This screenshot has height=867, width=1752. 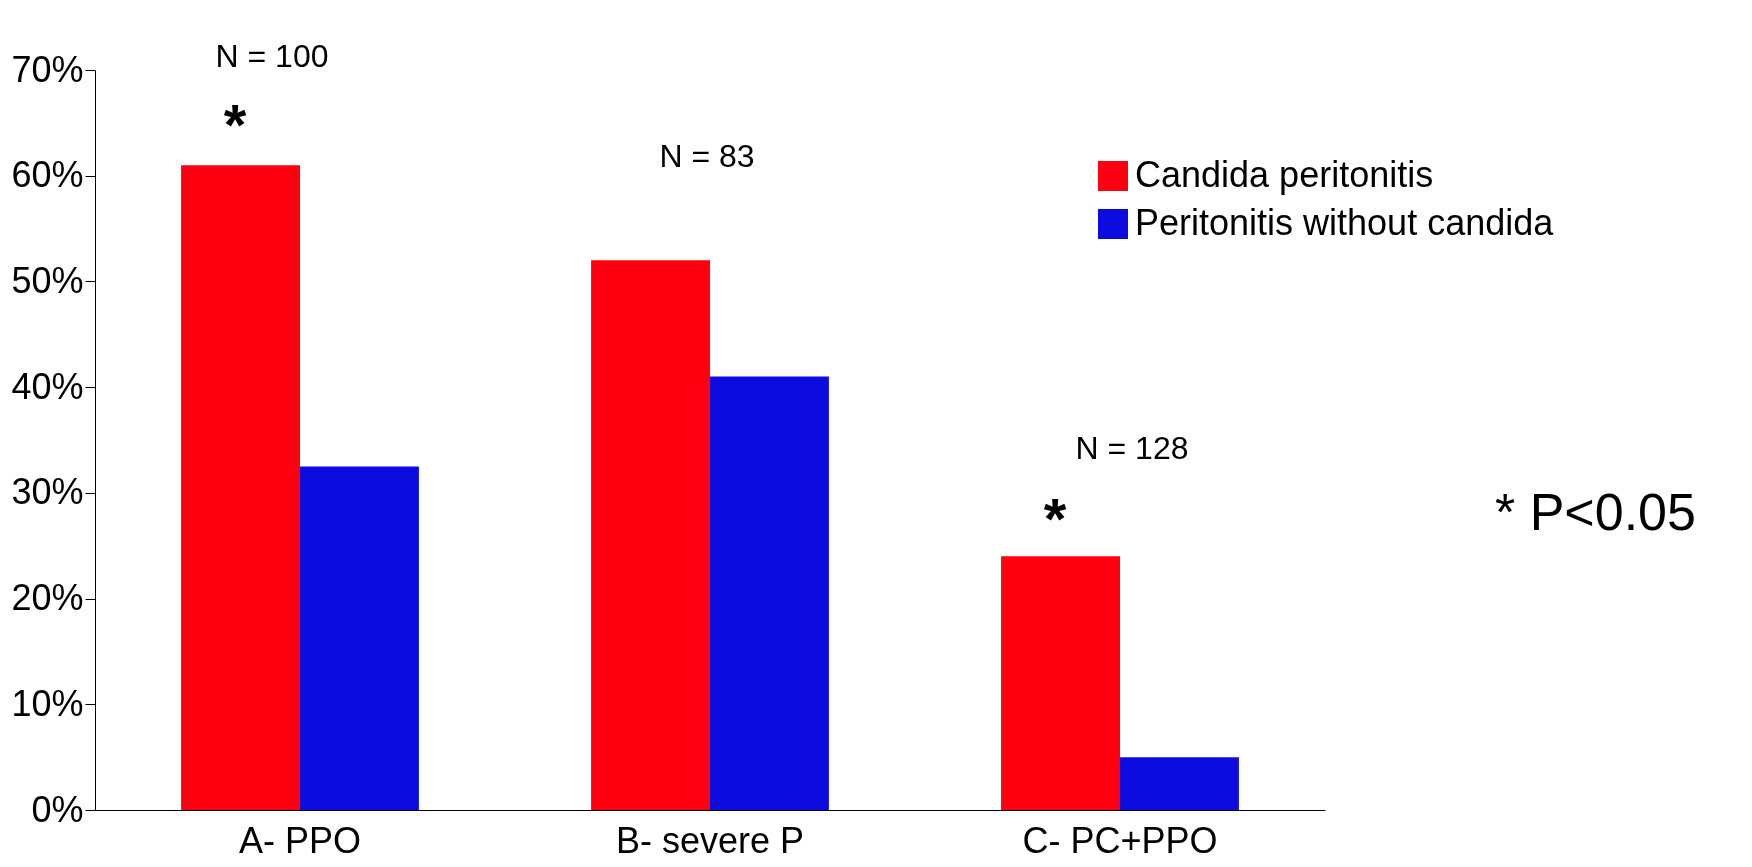 I want to click on y-tick-label: 10%, so click(x=47, y=703).